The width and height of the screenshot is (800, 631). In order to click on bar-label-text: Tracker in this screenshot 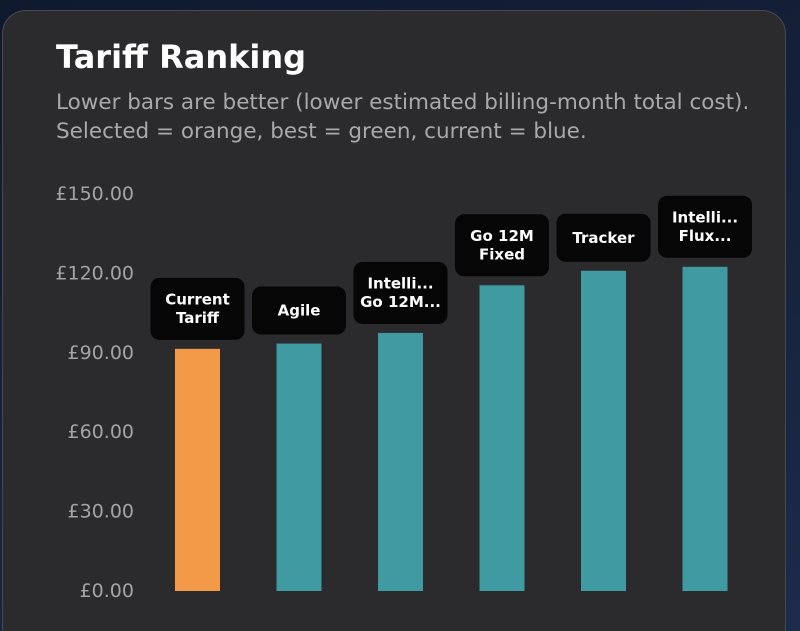, I will do `click(603, 238)`.